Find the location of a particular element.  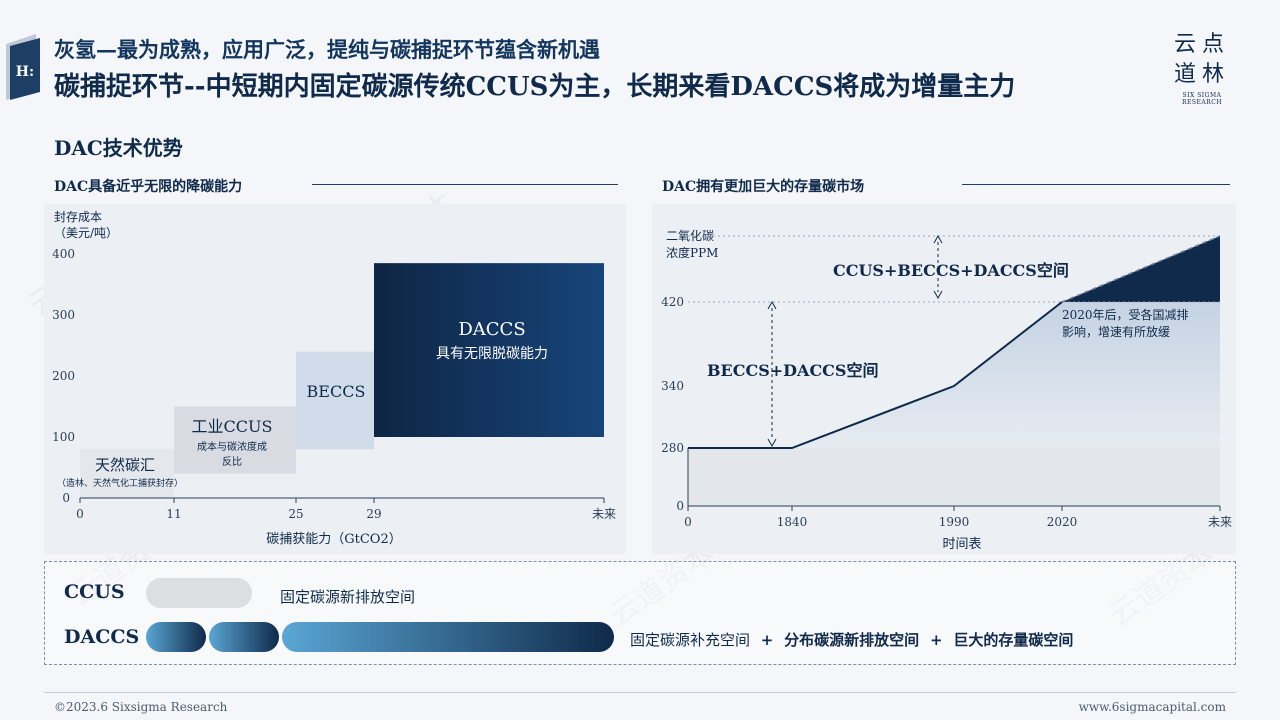

legend-daccs-text: 固定碳源补充空间 + 分布碳源新排放空间 + 巨大的存量碳空间 is located at coordinates (851, 639).